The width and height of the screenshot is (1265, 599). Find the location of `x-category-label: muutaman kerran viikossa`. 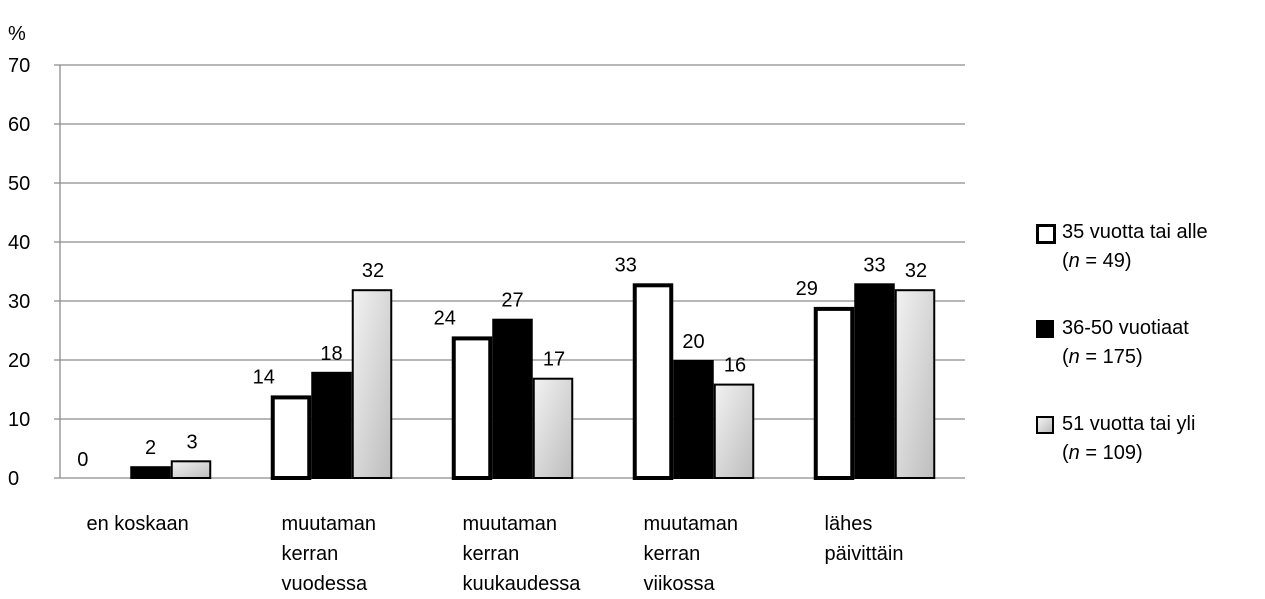

x-category-label: muutaman kerran viikossa is located at coordinates (691, 554).